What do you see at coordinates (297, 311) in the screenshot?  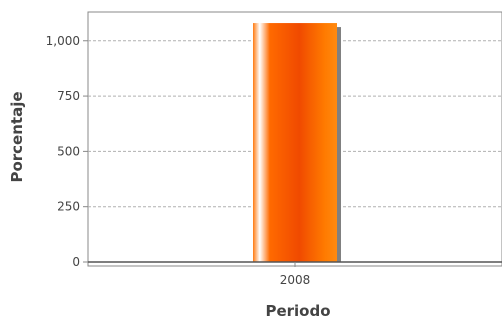 I see `x-axis-title: Periodo` at bounding box center [297, 311].